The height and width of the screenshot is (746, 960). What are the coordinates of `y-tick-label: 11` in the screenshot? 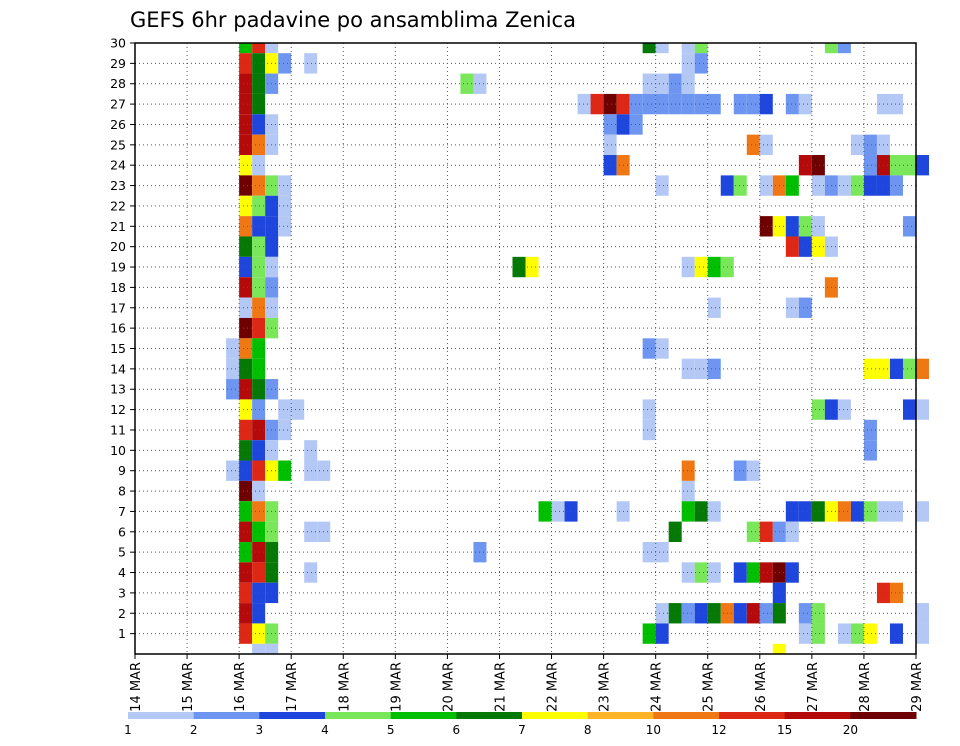 It's located at (118, 429).